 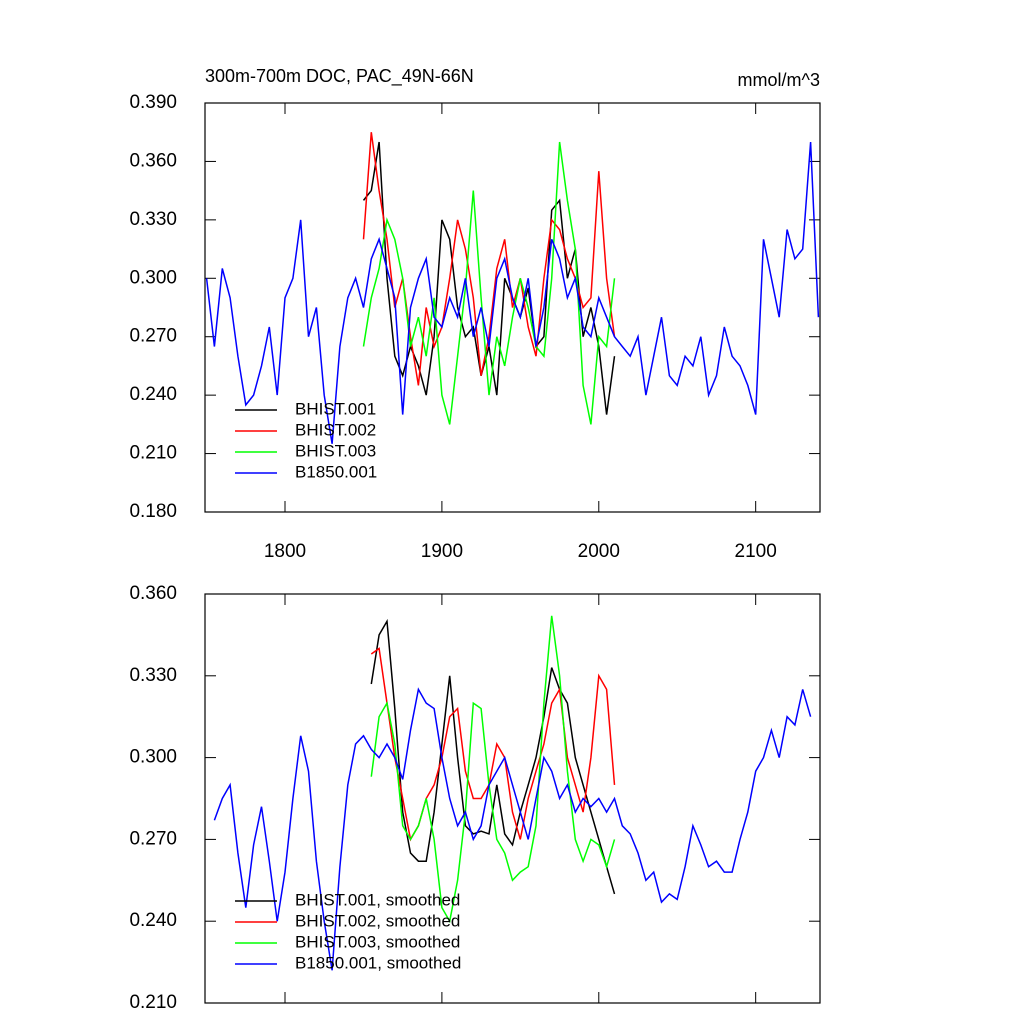 What do you see at coordinates (377, 920) in the screenshot?
I see `legend-label: BHIST.002, smoothed` at bounding box center [377, 920].